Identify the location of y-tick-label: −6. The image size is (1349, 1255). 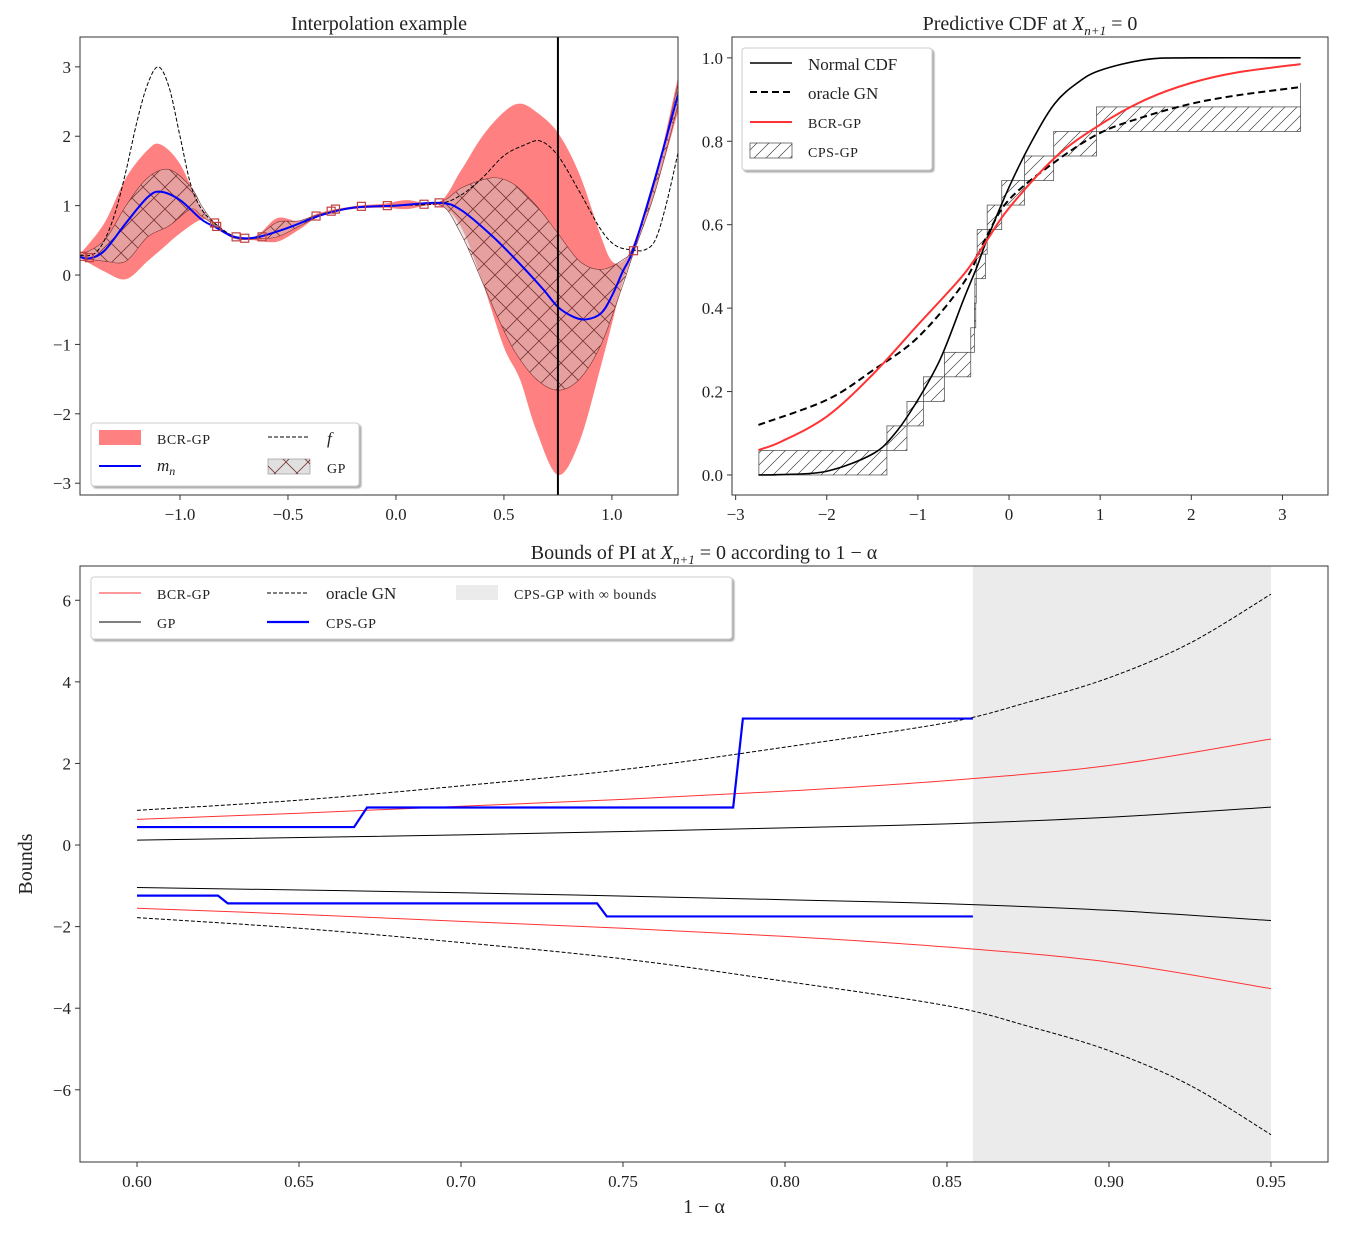
(62, 1090).